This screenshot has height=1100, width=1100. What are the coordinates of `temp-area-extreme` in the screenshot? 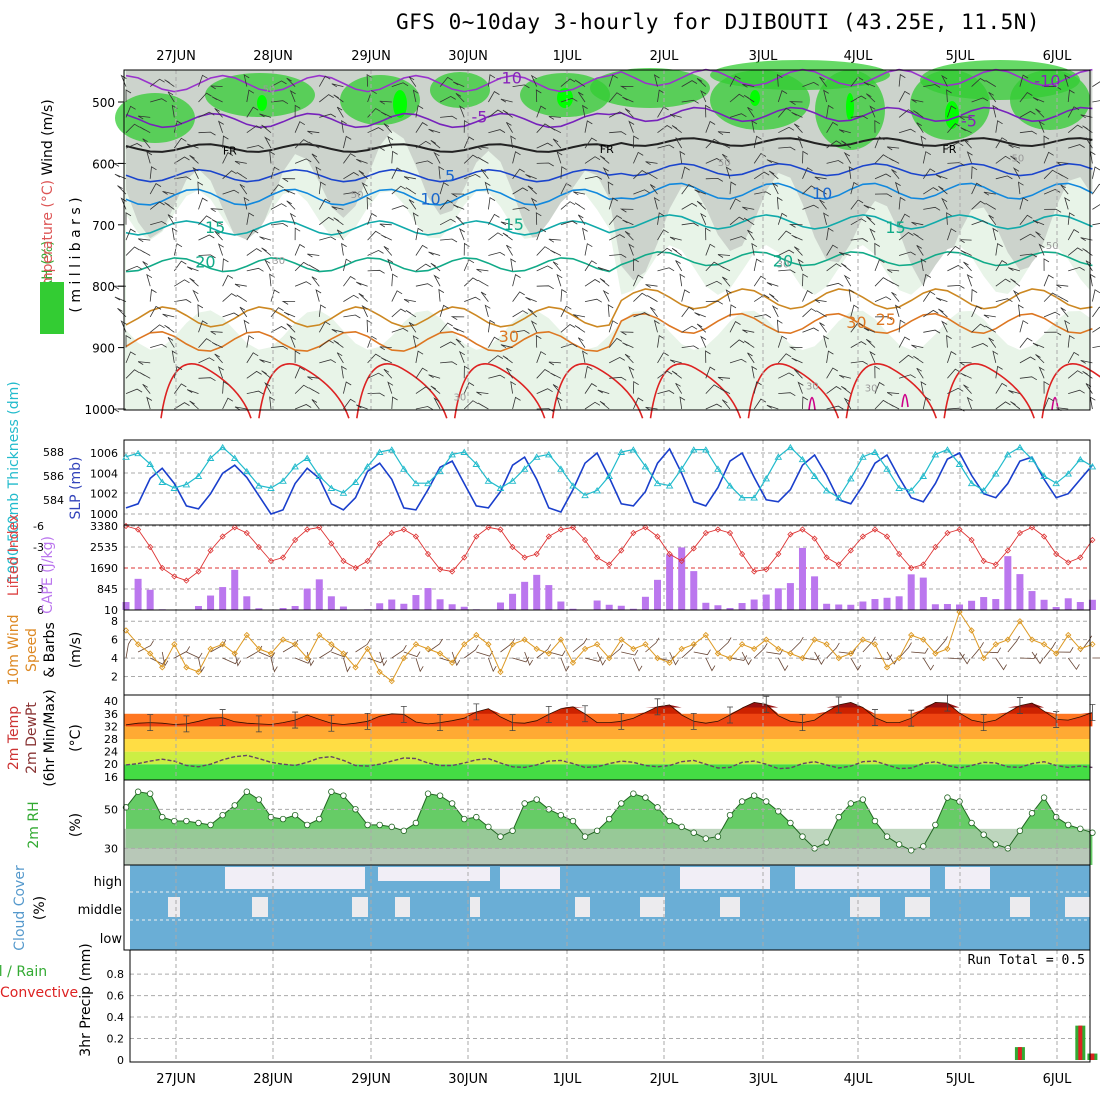 It's located at (609, 705).